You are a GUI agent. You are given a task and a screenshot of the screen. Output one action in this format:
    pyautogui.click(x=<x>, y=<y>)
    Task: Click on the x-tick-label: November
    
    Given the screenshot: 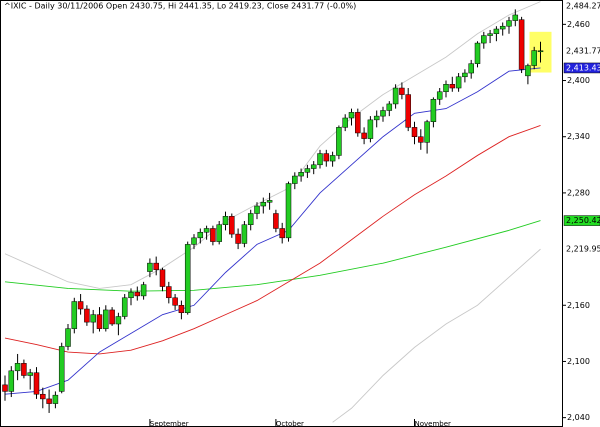 What is the action you would take?
    pyautogui.click(x=433, y=423)
    